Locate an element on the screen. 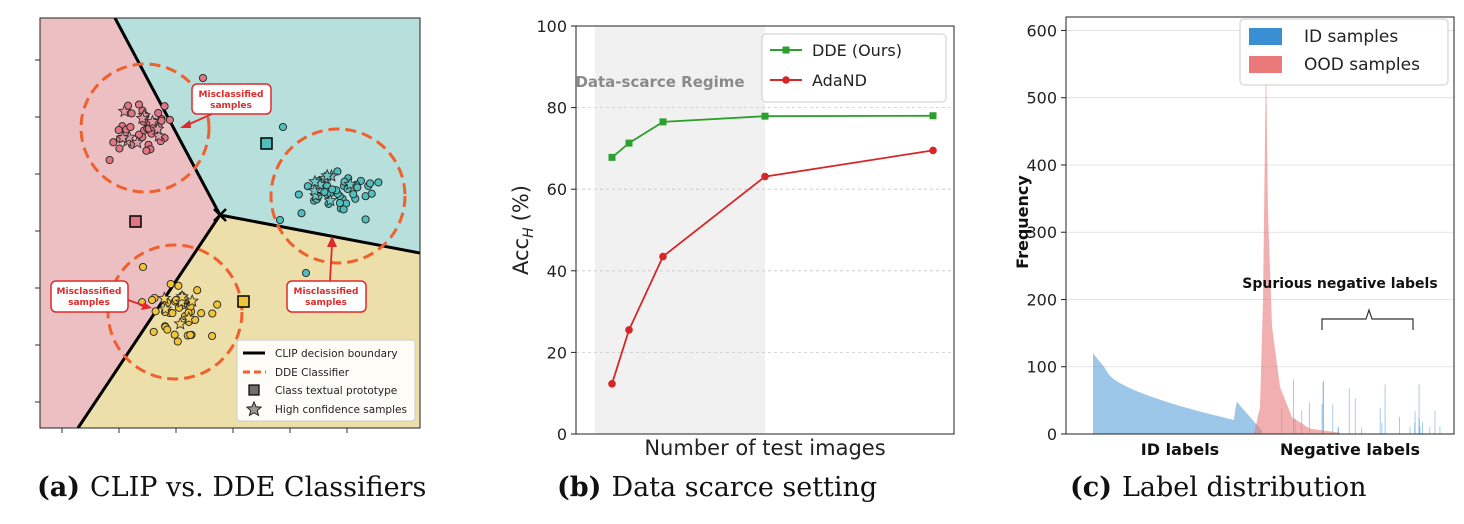 The height and width of the screenshot is (524, 1464). panel-c-ytick-label: 300 is located at coordinates (1041, 232).